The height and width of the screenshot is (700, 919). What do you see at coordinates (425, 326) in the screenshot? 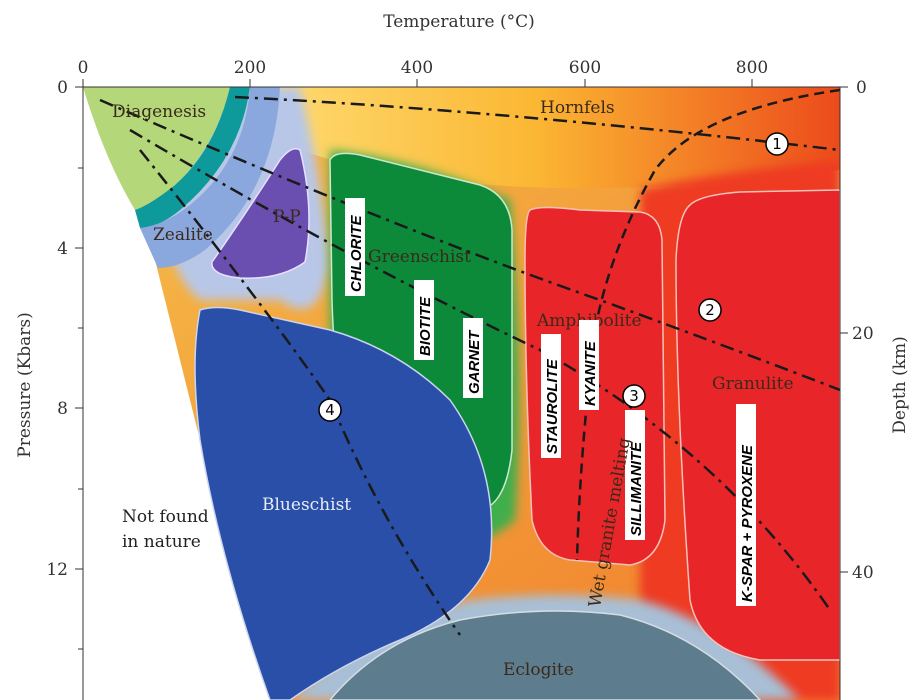
I see `svg-text: BIOTITE` at bounding box center [425, 326].